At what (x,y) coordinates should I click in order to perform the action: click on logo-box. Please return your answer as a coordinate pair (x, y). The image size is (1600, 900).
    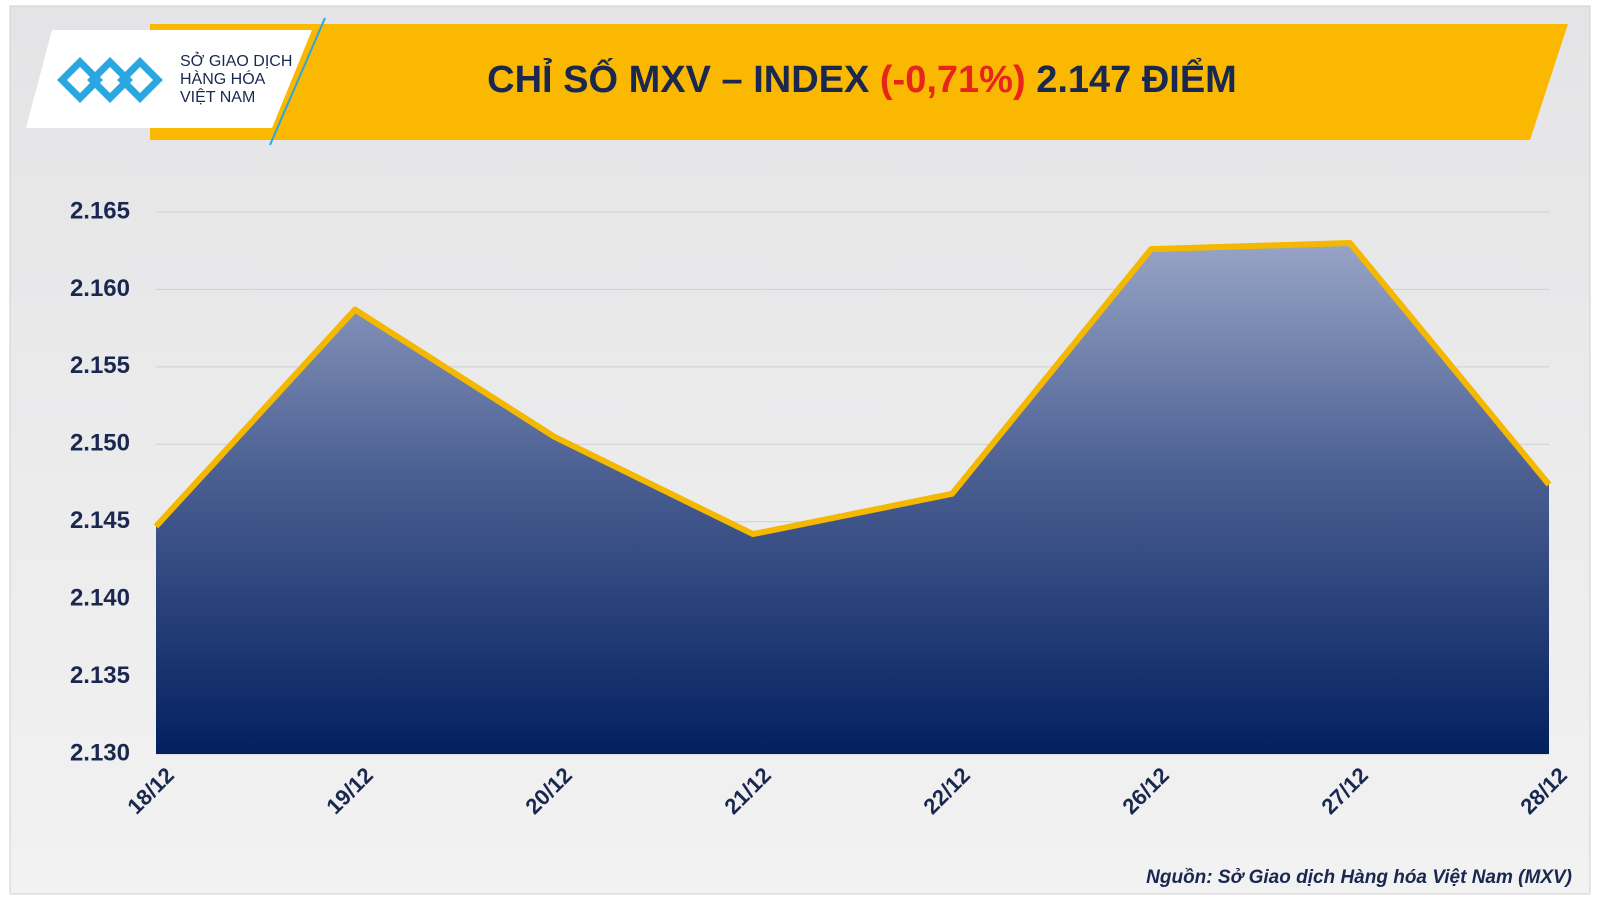
    Looking at the image, I should click on (169, 79).